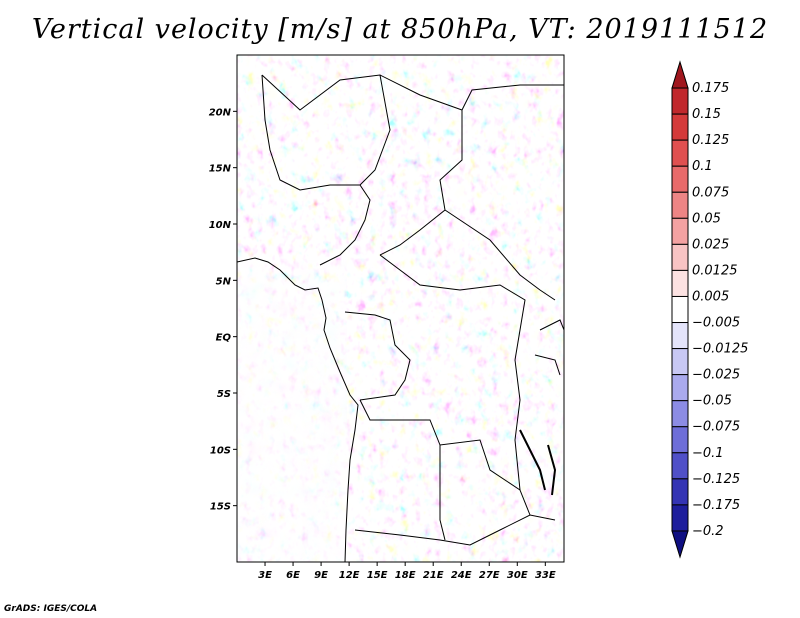  I want to click on border-angola-zambia, so click(442, 493).